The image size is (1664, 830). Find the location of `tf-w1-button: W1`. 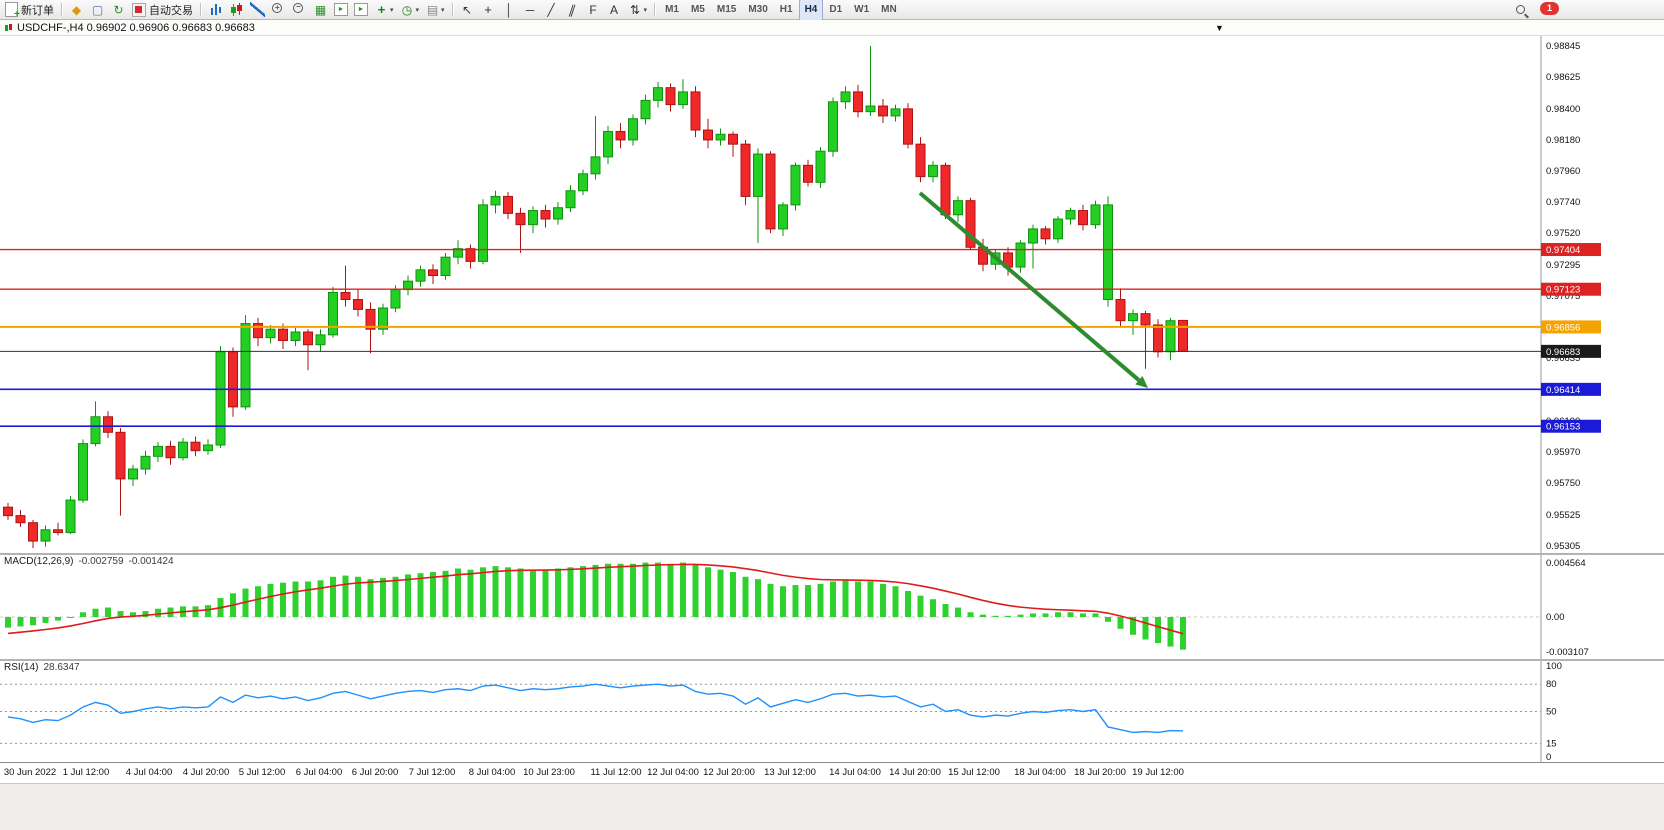

tf-w1-button: W1 is located at coordinates (862, 9).